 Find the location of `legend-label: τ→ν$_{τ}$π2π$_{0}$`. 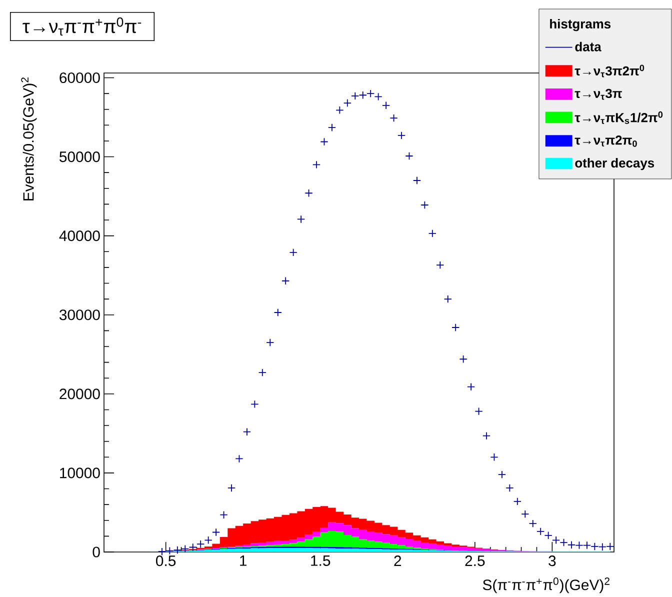

legend-label: τ→ν$_{τ}$π2π$_{0}$ is located at coordinates (605, 141).